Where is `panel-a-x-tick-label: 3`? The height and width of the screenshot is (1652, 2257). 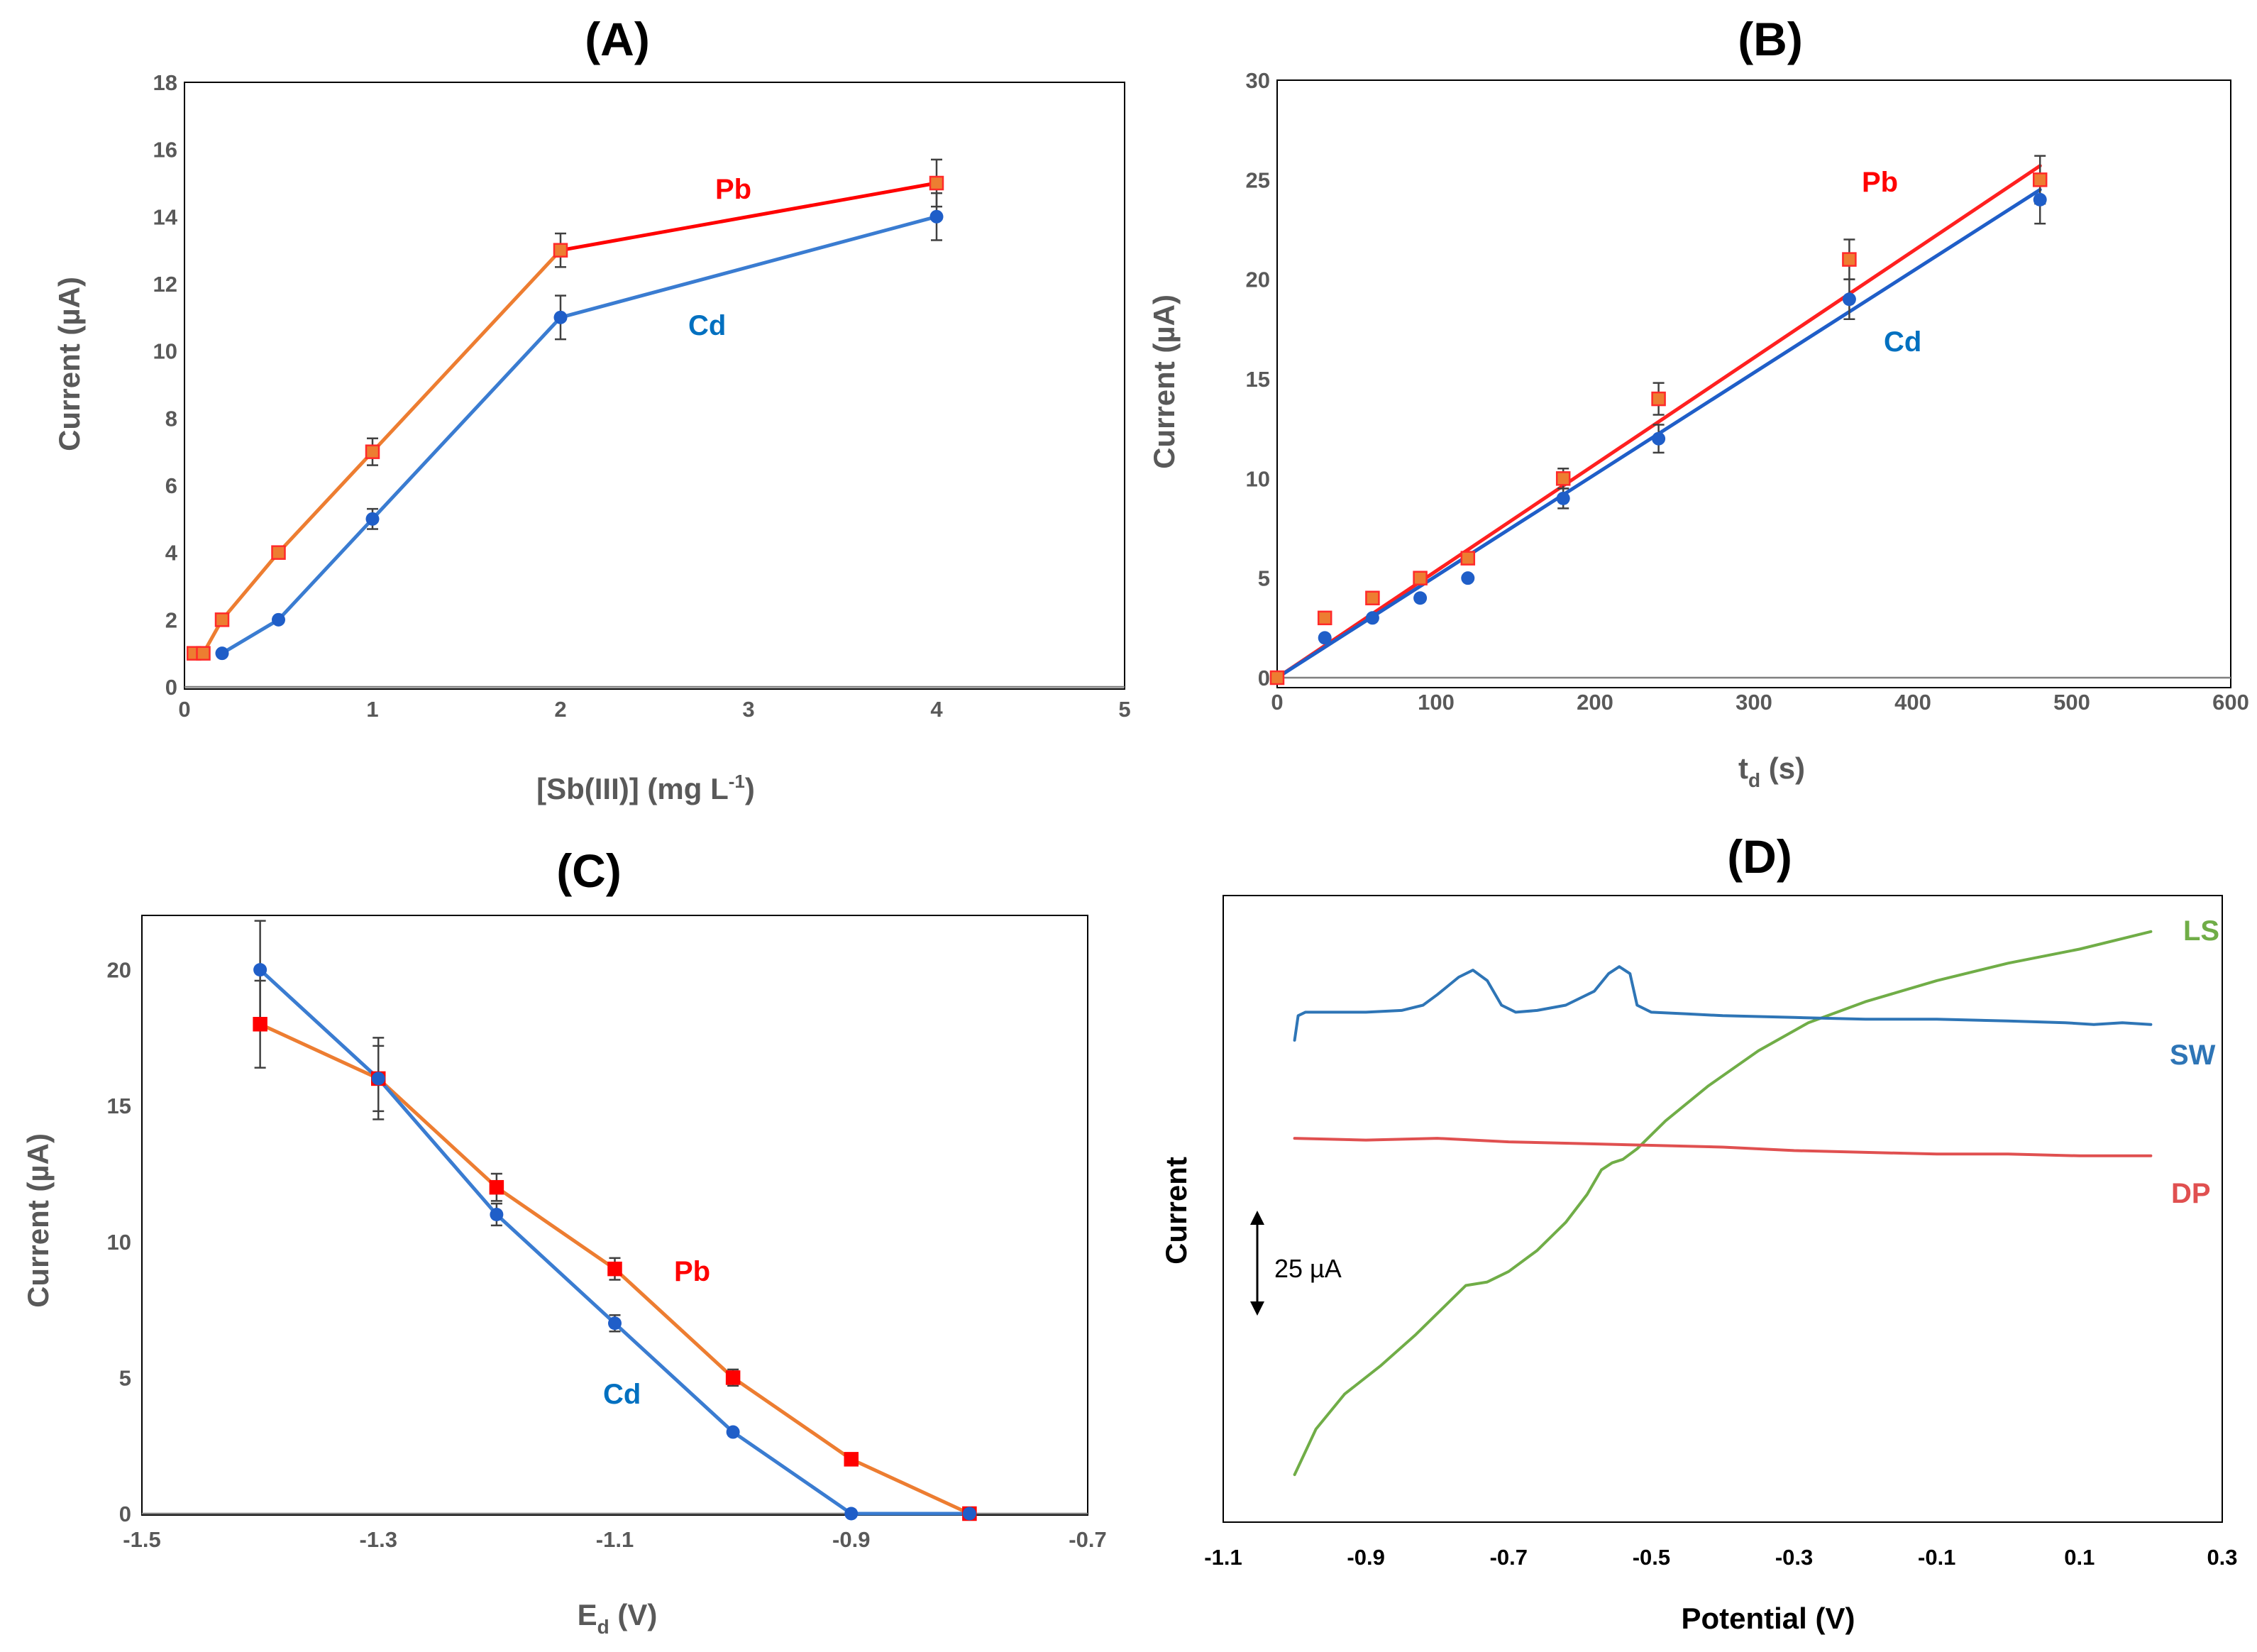 panel-a-x-tick-label: 3 is located at coordinates (748, 710).